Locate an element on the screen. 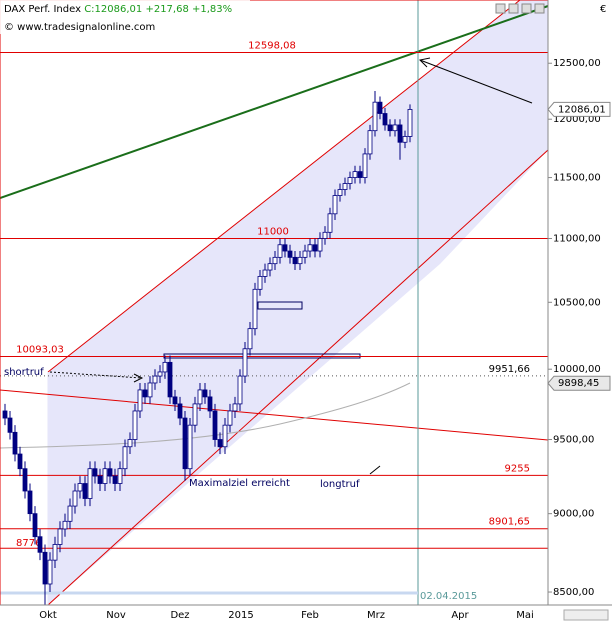  level-label: 10093,03 is located at coordinates (40, 350).